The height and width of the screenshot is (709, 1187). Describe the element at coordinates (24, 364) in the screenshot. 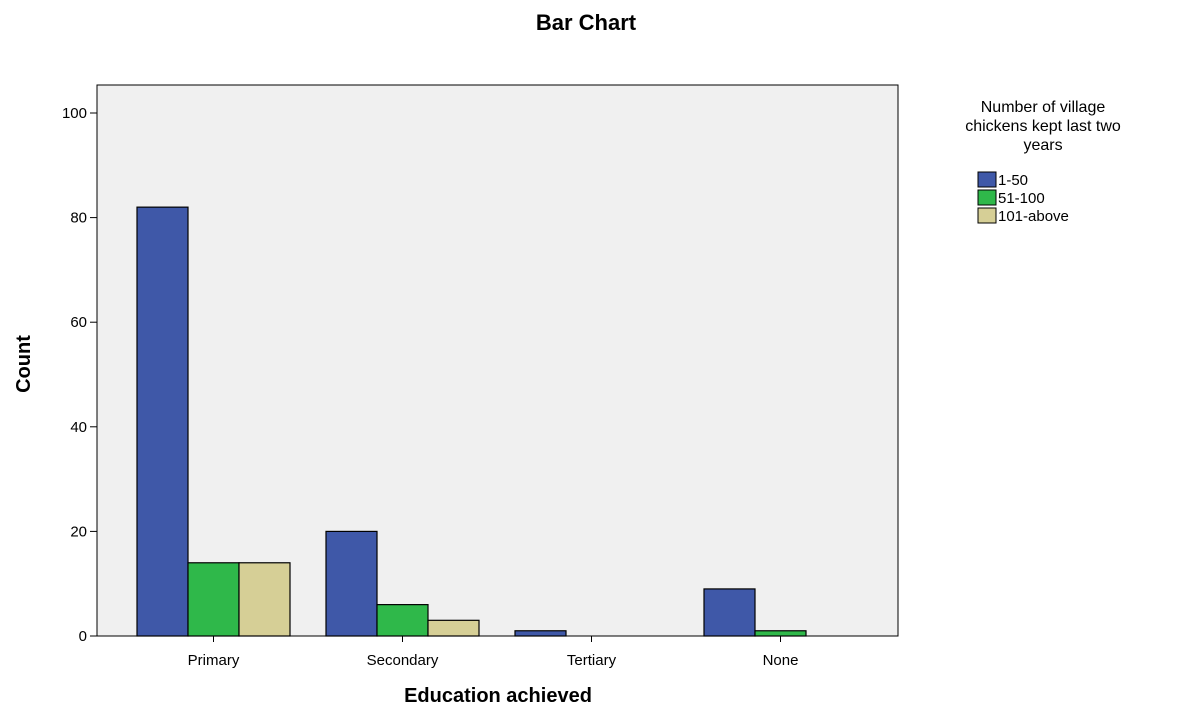

I see `y-axis-title: Count` at that location.